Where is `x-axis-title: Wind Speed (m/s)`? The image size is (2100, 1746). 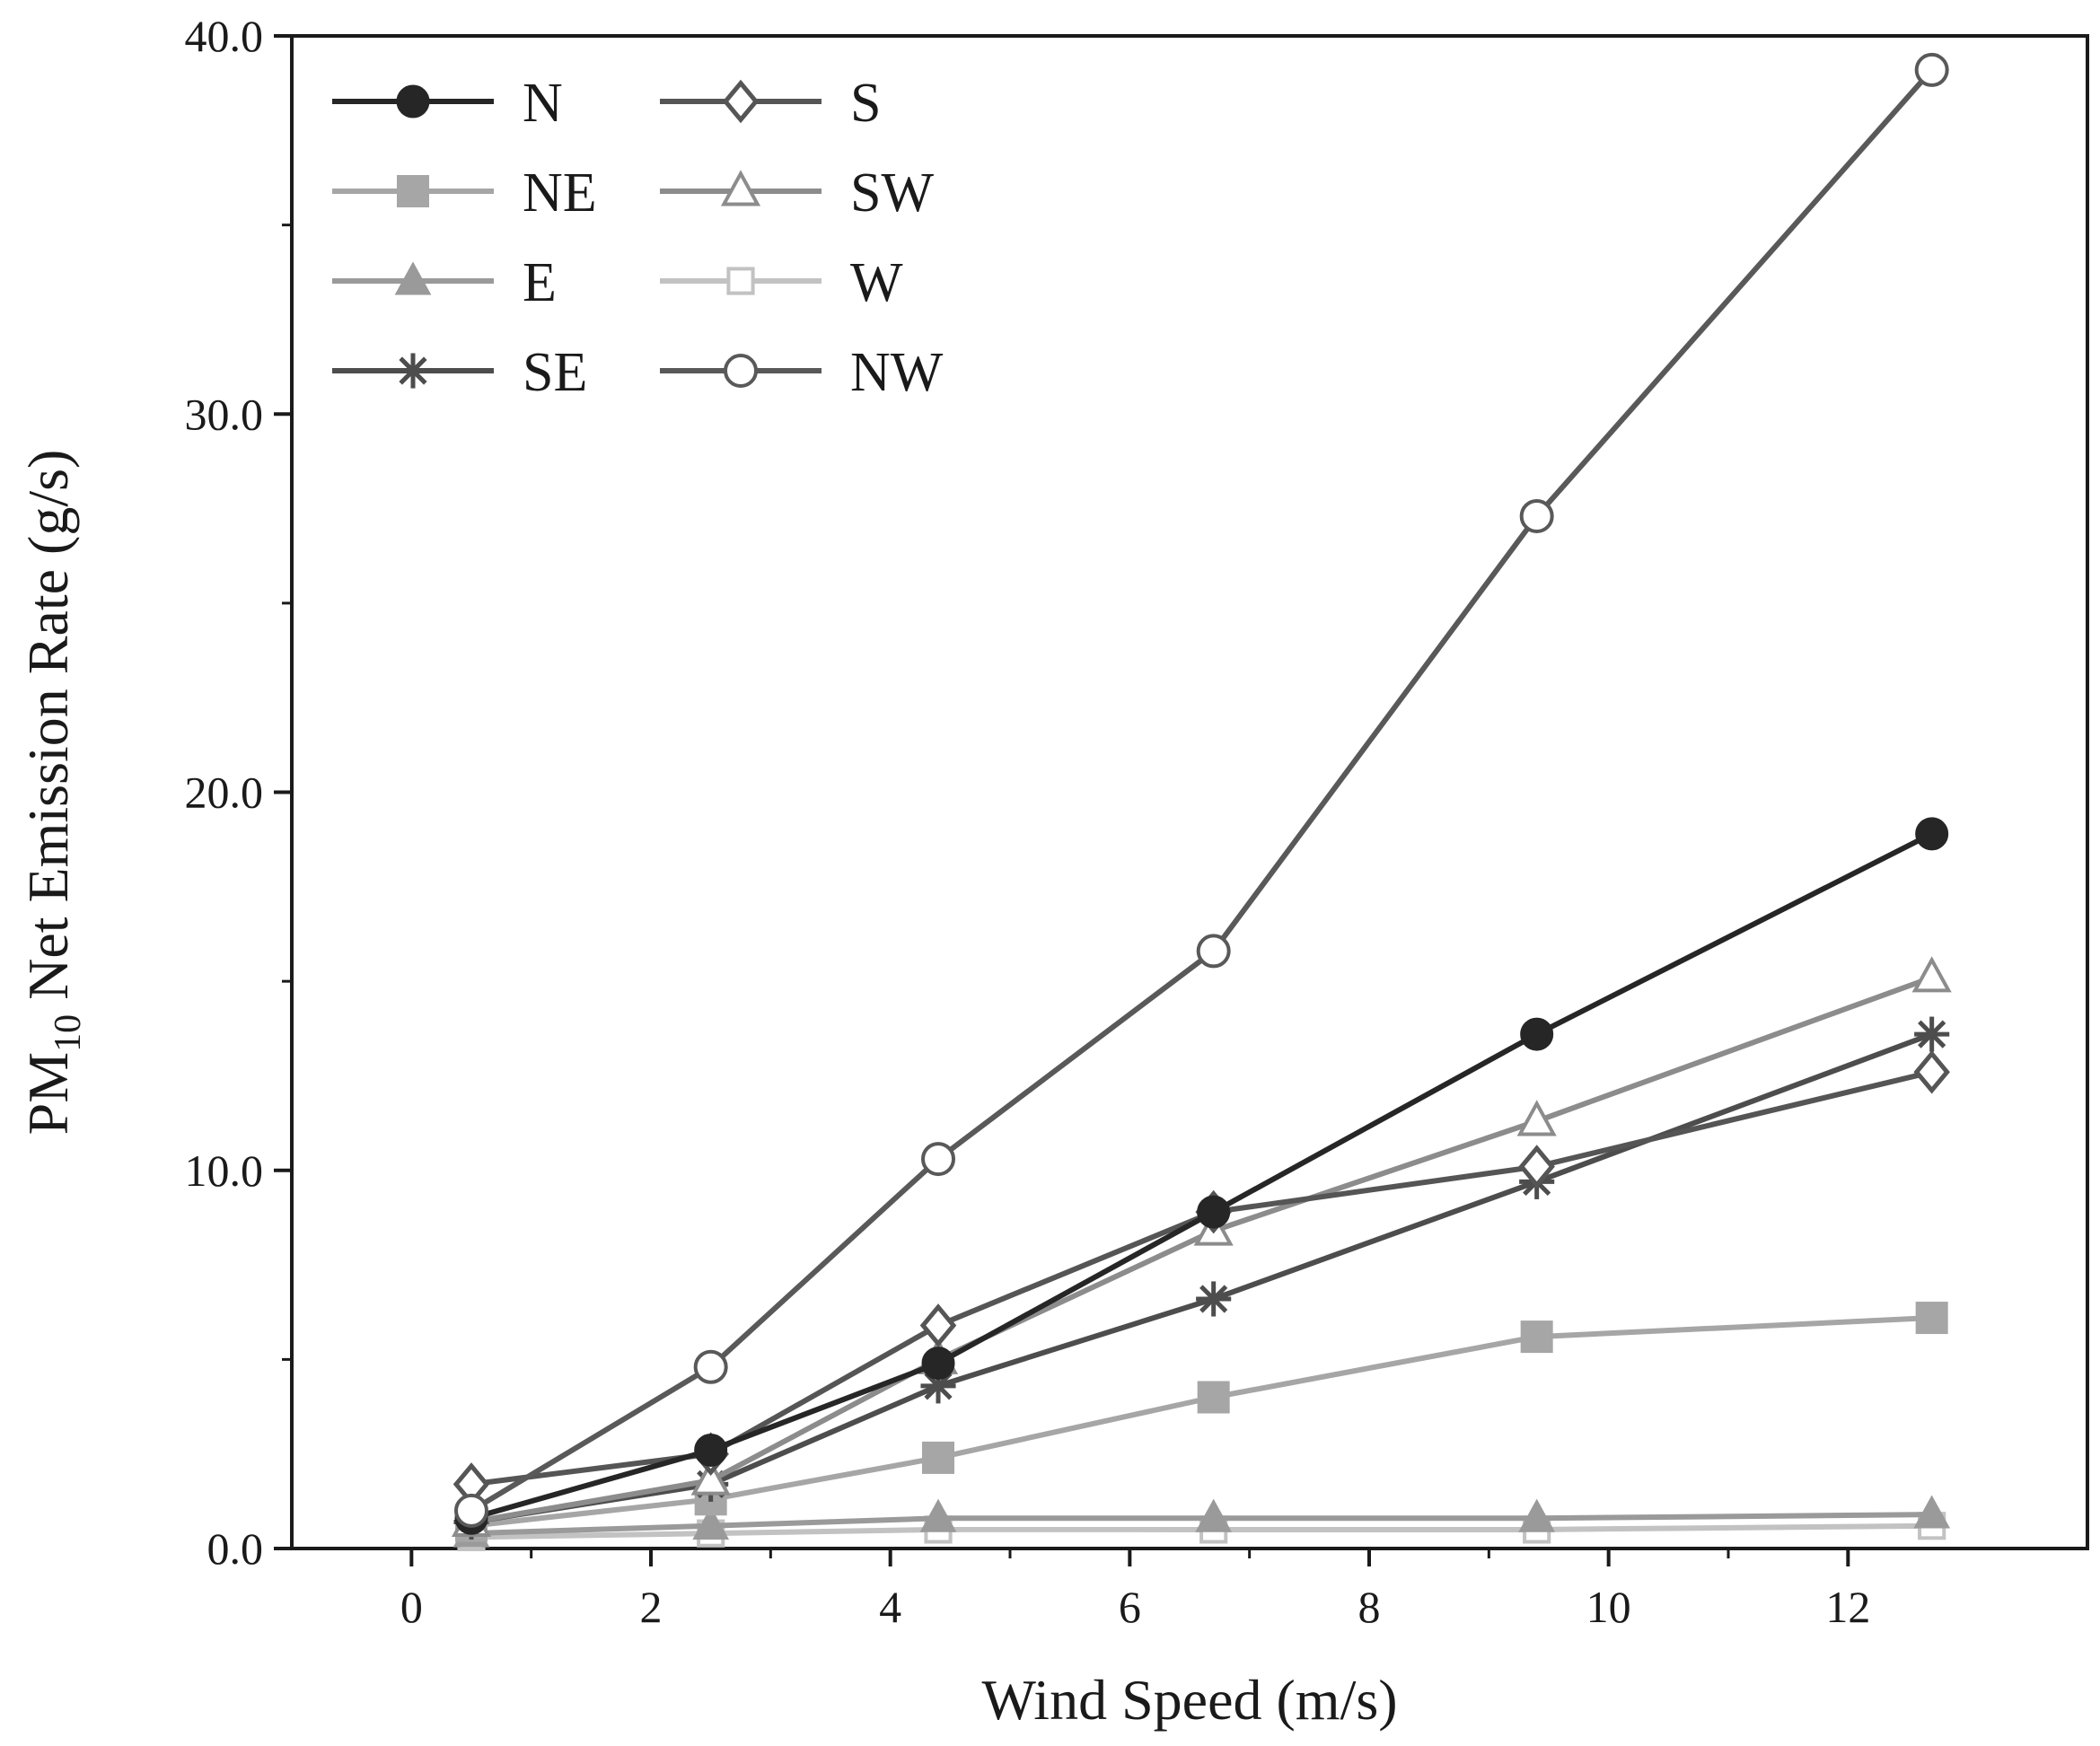
x-axis-title: Wind Speed (m/s) is located at coordinates (1189, 1700).